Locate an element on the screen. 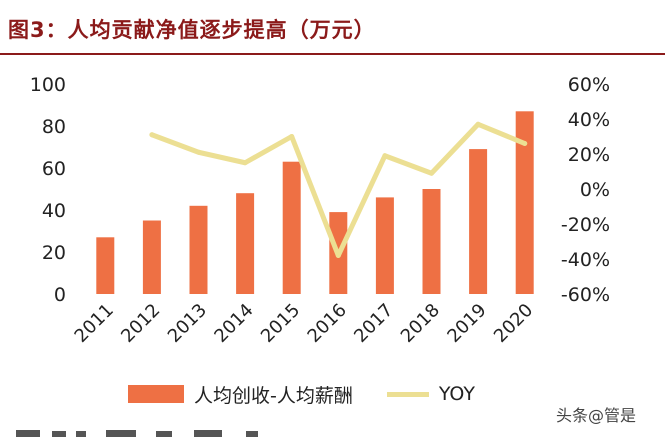  yoy-point-2016 is located at coordinates (338, 255).